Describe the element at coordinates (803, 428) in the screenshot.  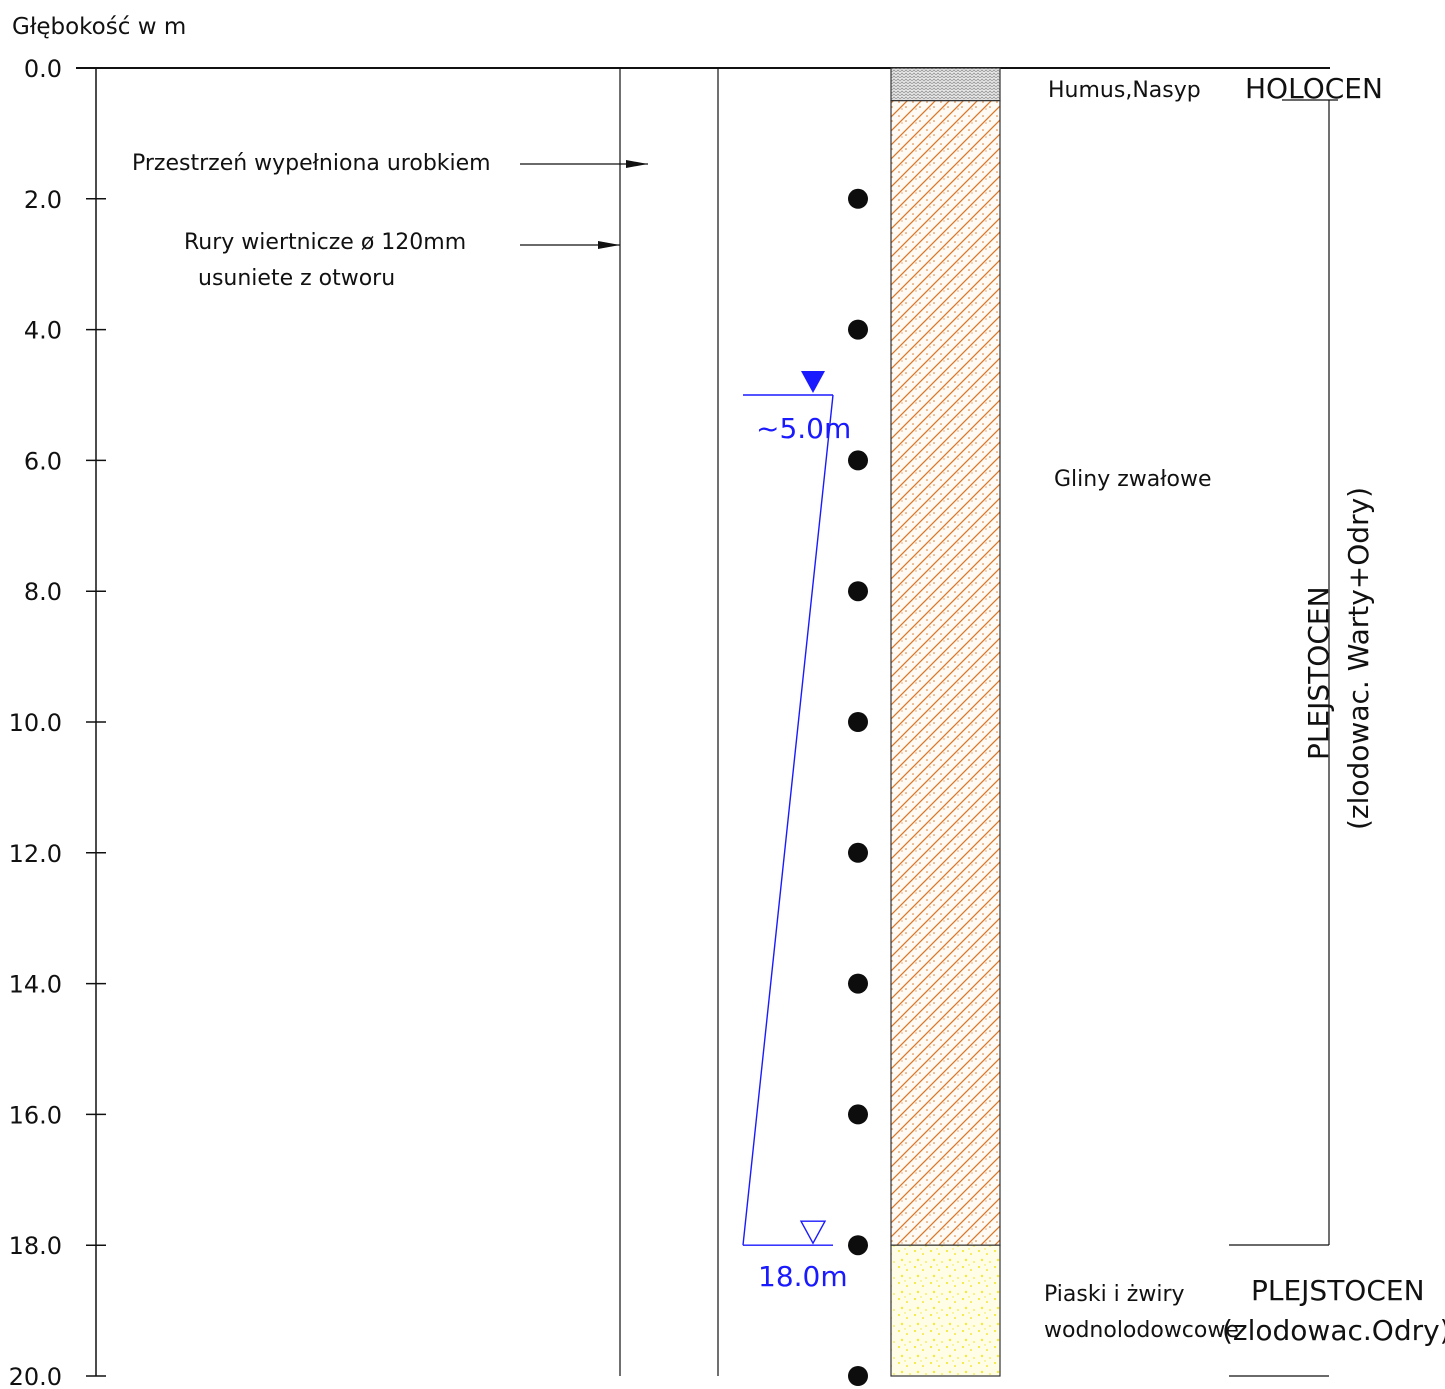
I see `stabilized-water-label: ~5.0m` at that location.